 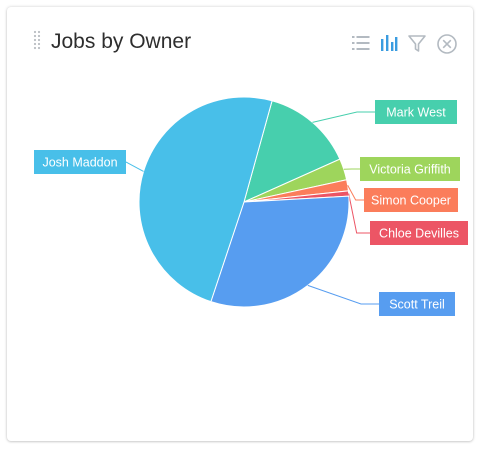 I want to click on slice-label-text: Simon Cooper, so click(x=411, y=201).